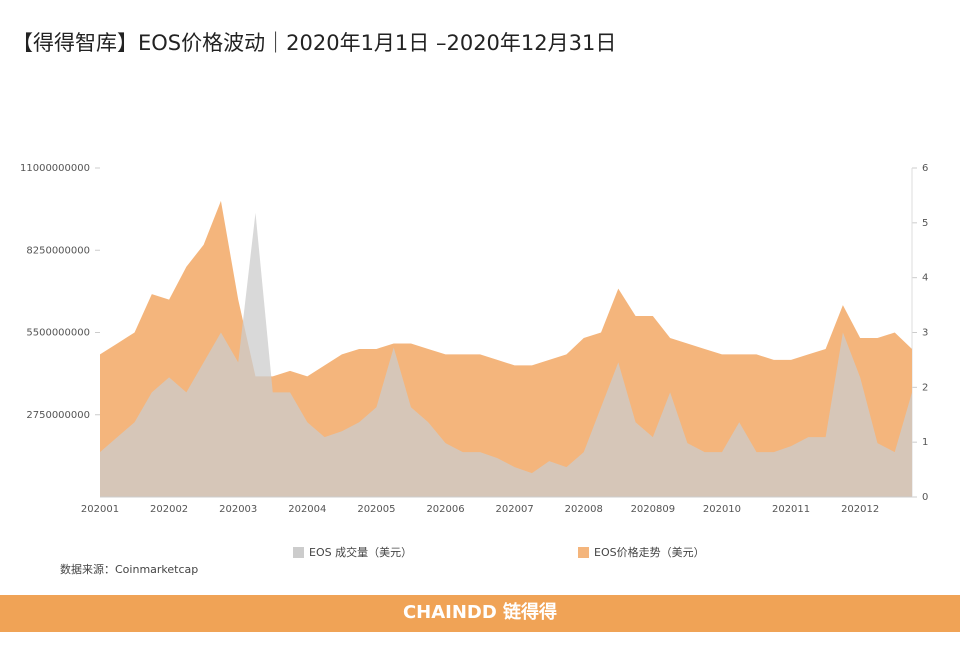 The width and height of the screenshot is (960, 654). Describe the element at coordinates (360, 552) in the screenshot. I see `legend-label: EOS 成交量（美元）` at that location.